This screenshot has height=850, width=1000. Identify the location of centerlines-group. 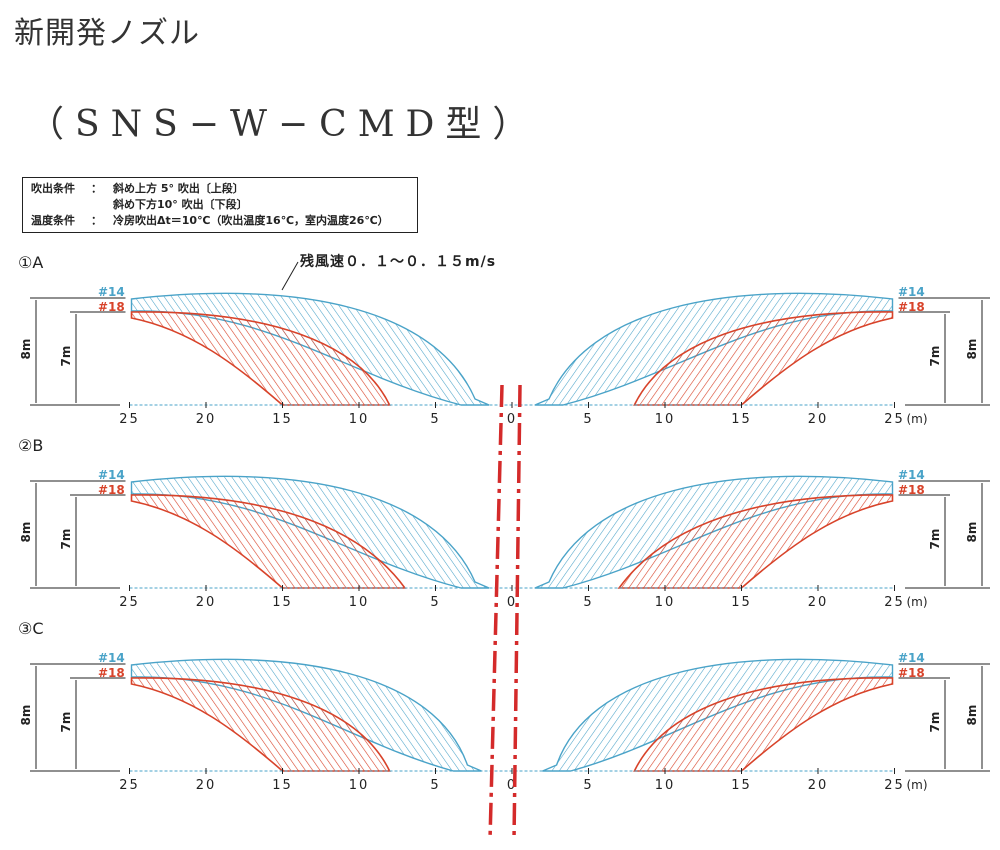
(505, 612).